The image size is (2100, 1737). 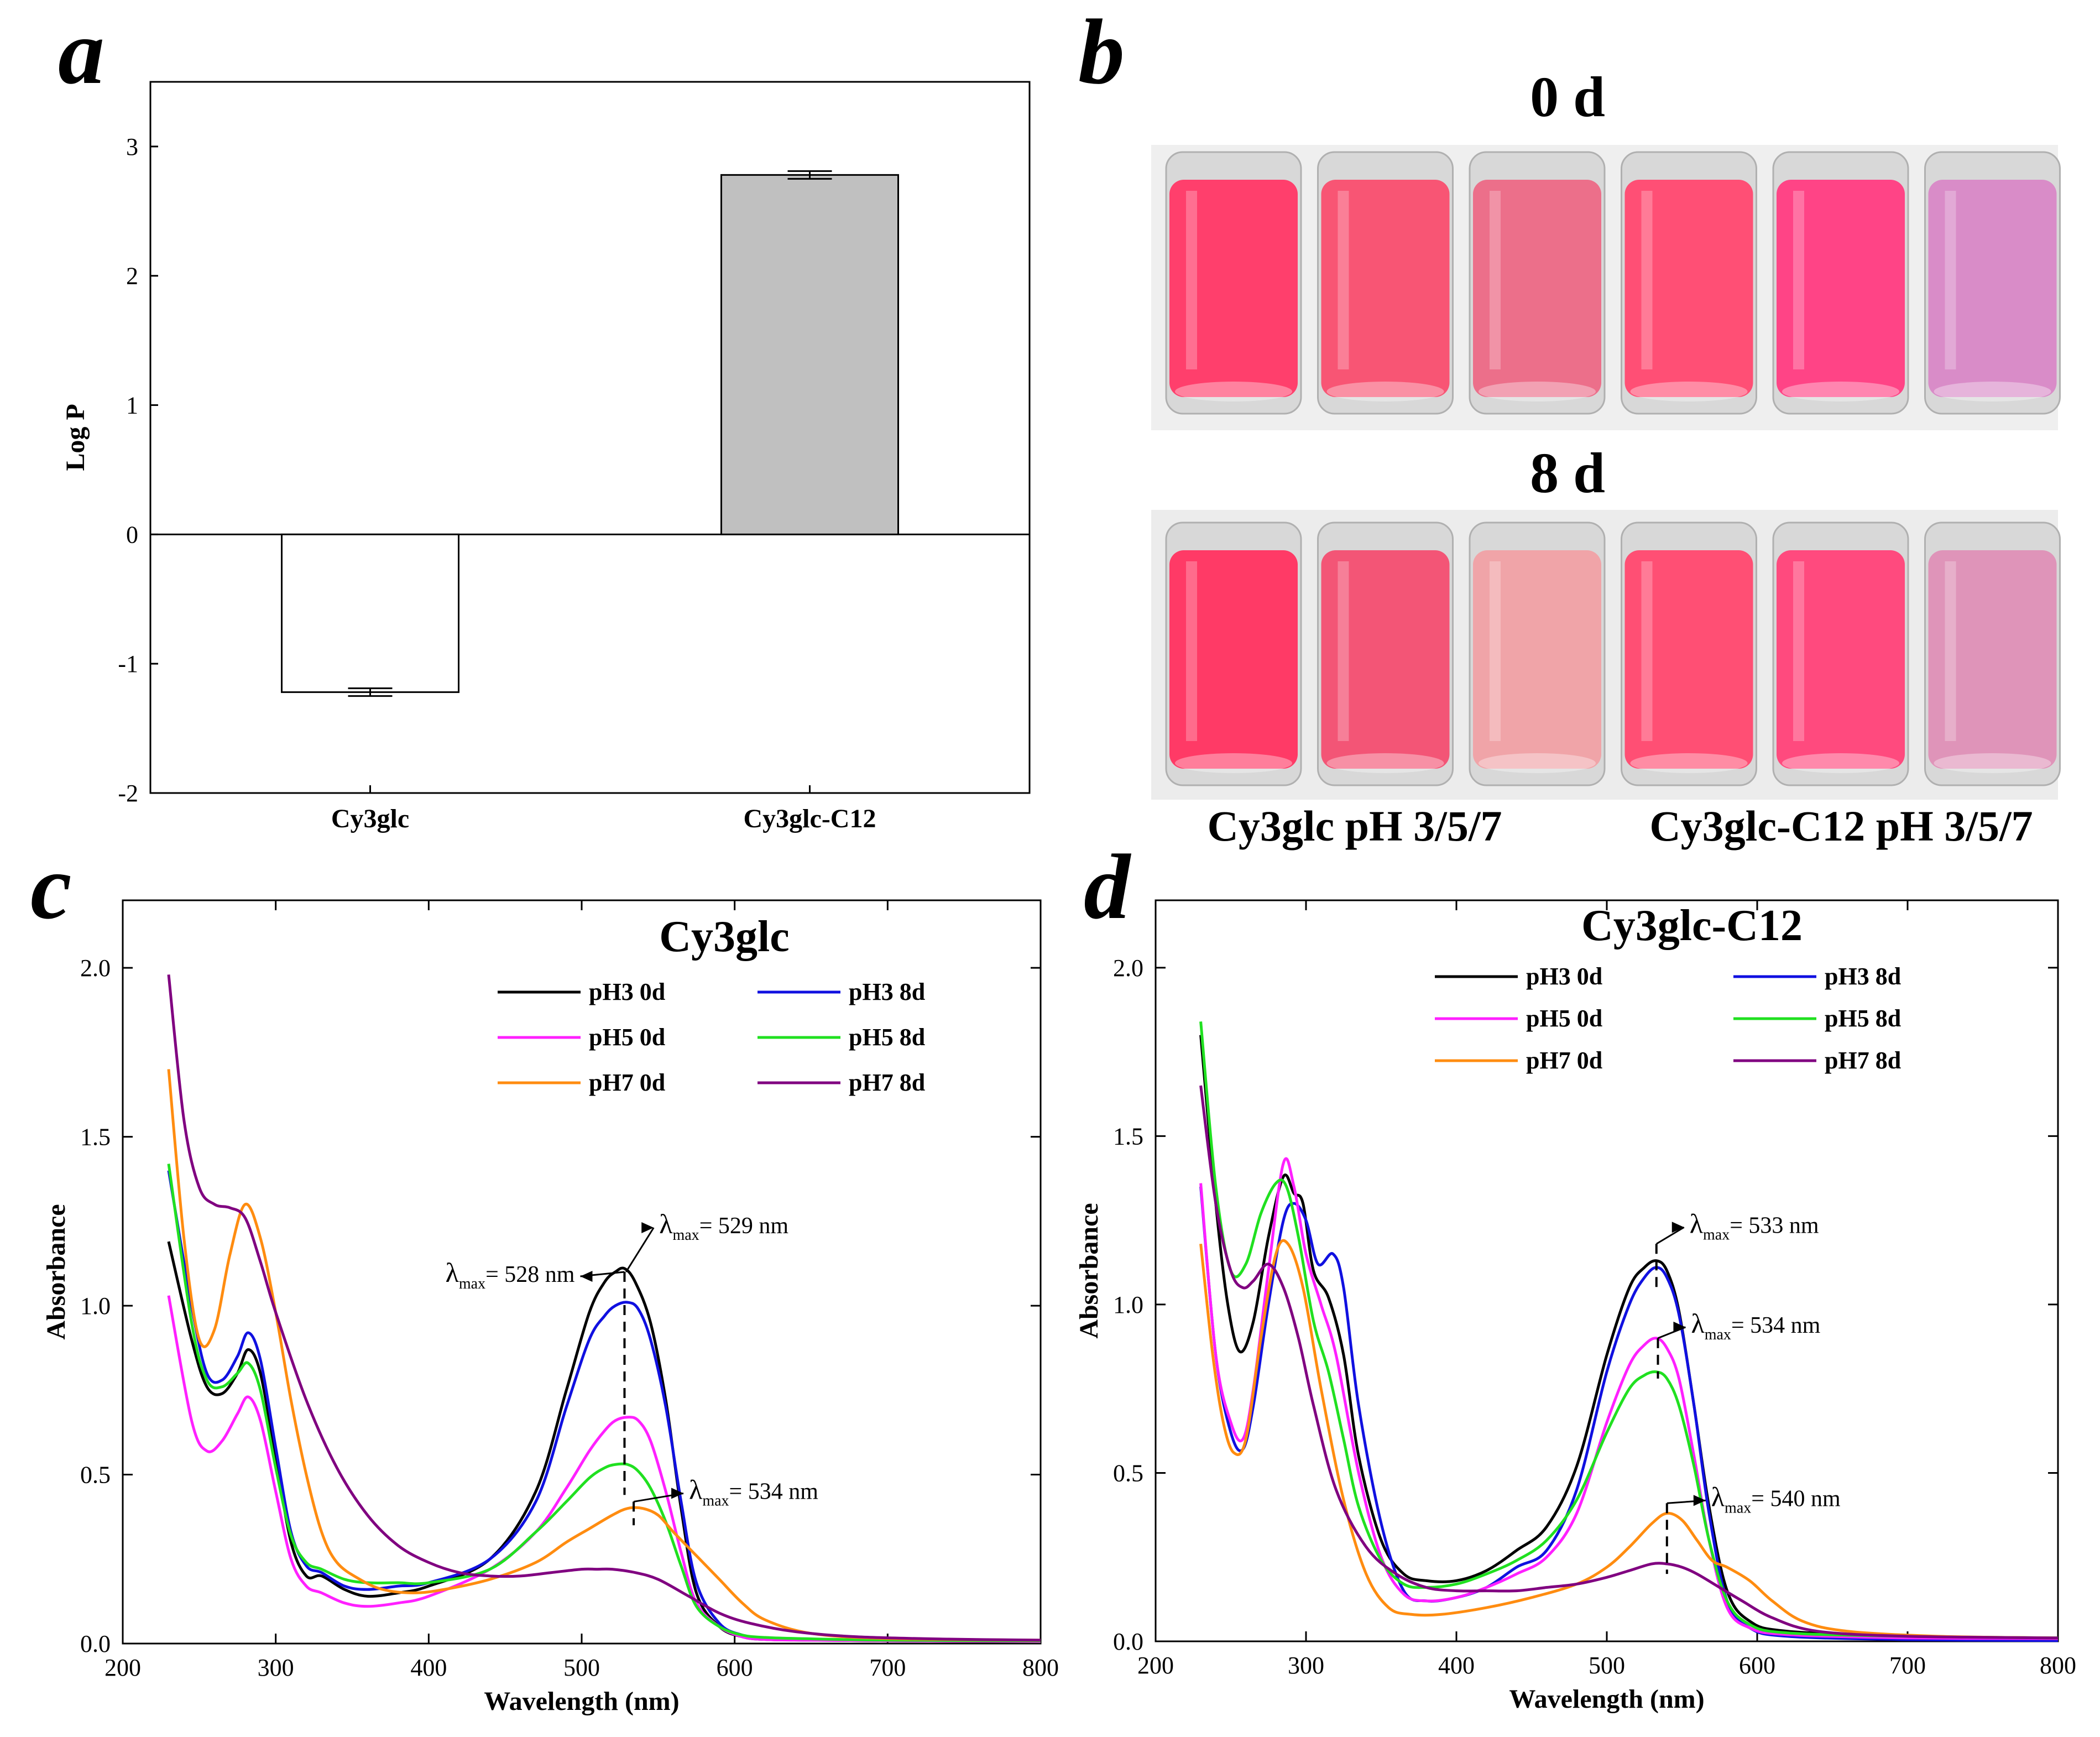 I want to click on x-category-label: Cy3glc-C12, so click(x=810, y=818).